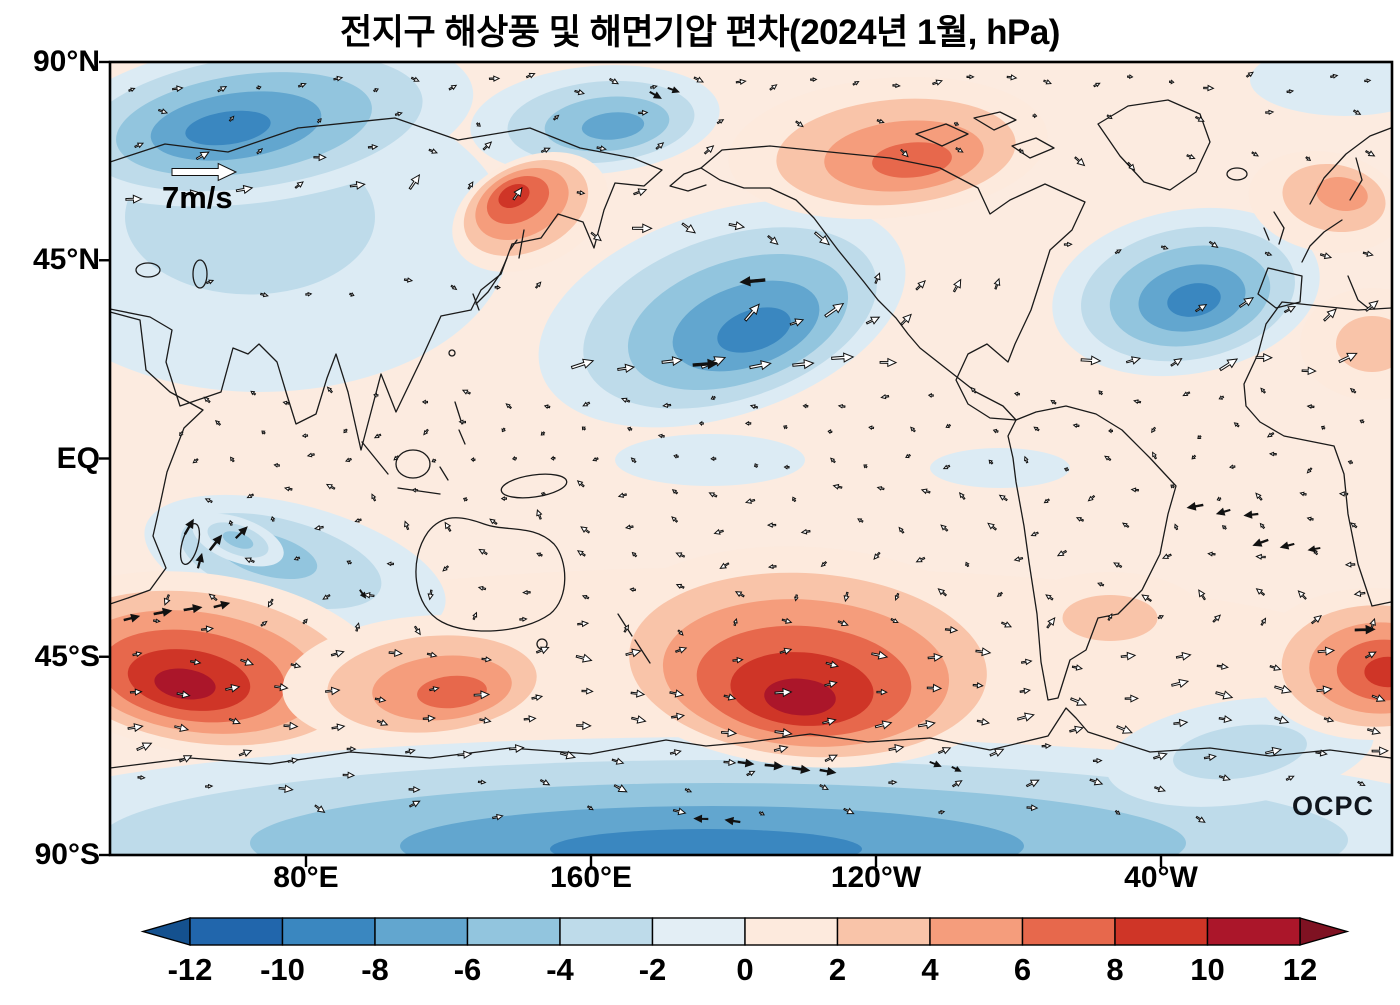  What do you see at coordinates (66, 260) in the screenshot?
I see `y-axis-label: 45°N` at bounding box center [66, 260].